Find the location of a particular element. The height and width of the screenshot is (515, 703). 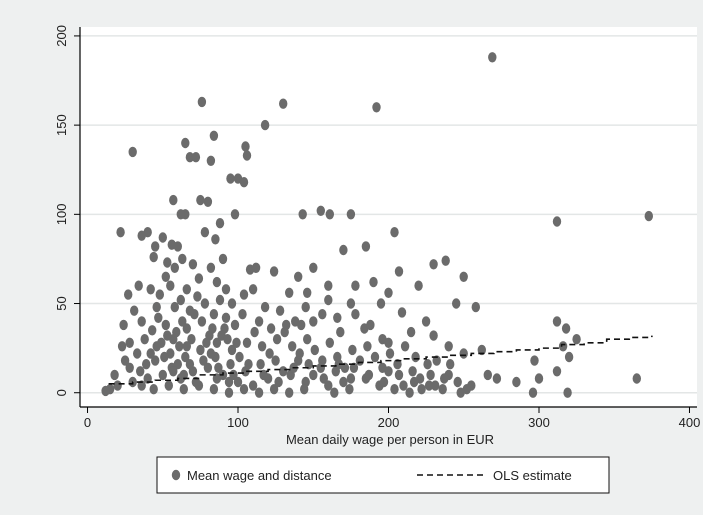

legend-label-ols: OLS estimate is located at coordinates (532, 475).